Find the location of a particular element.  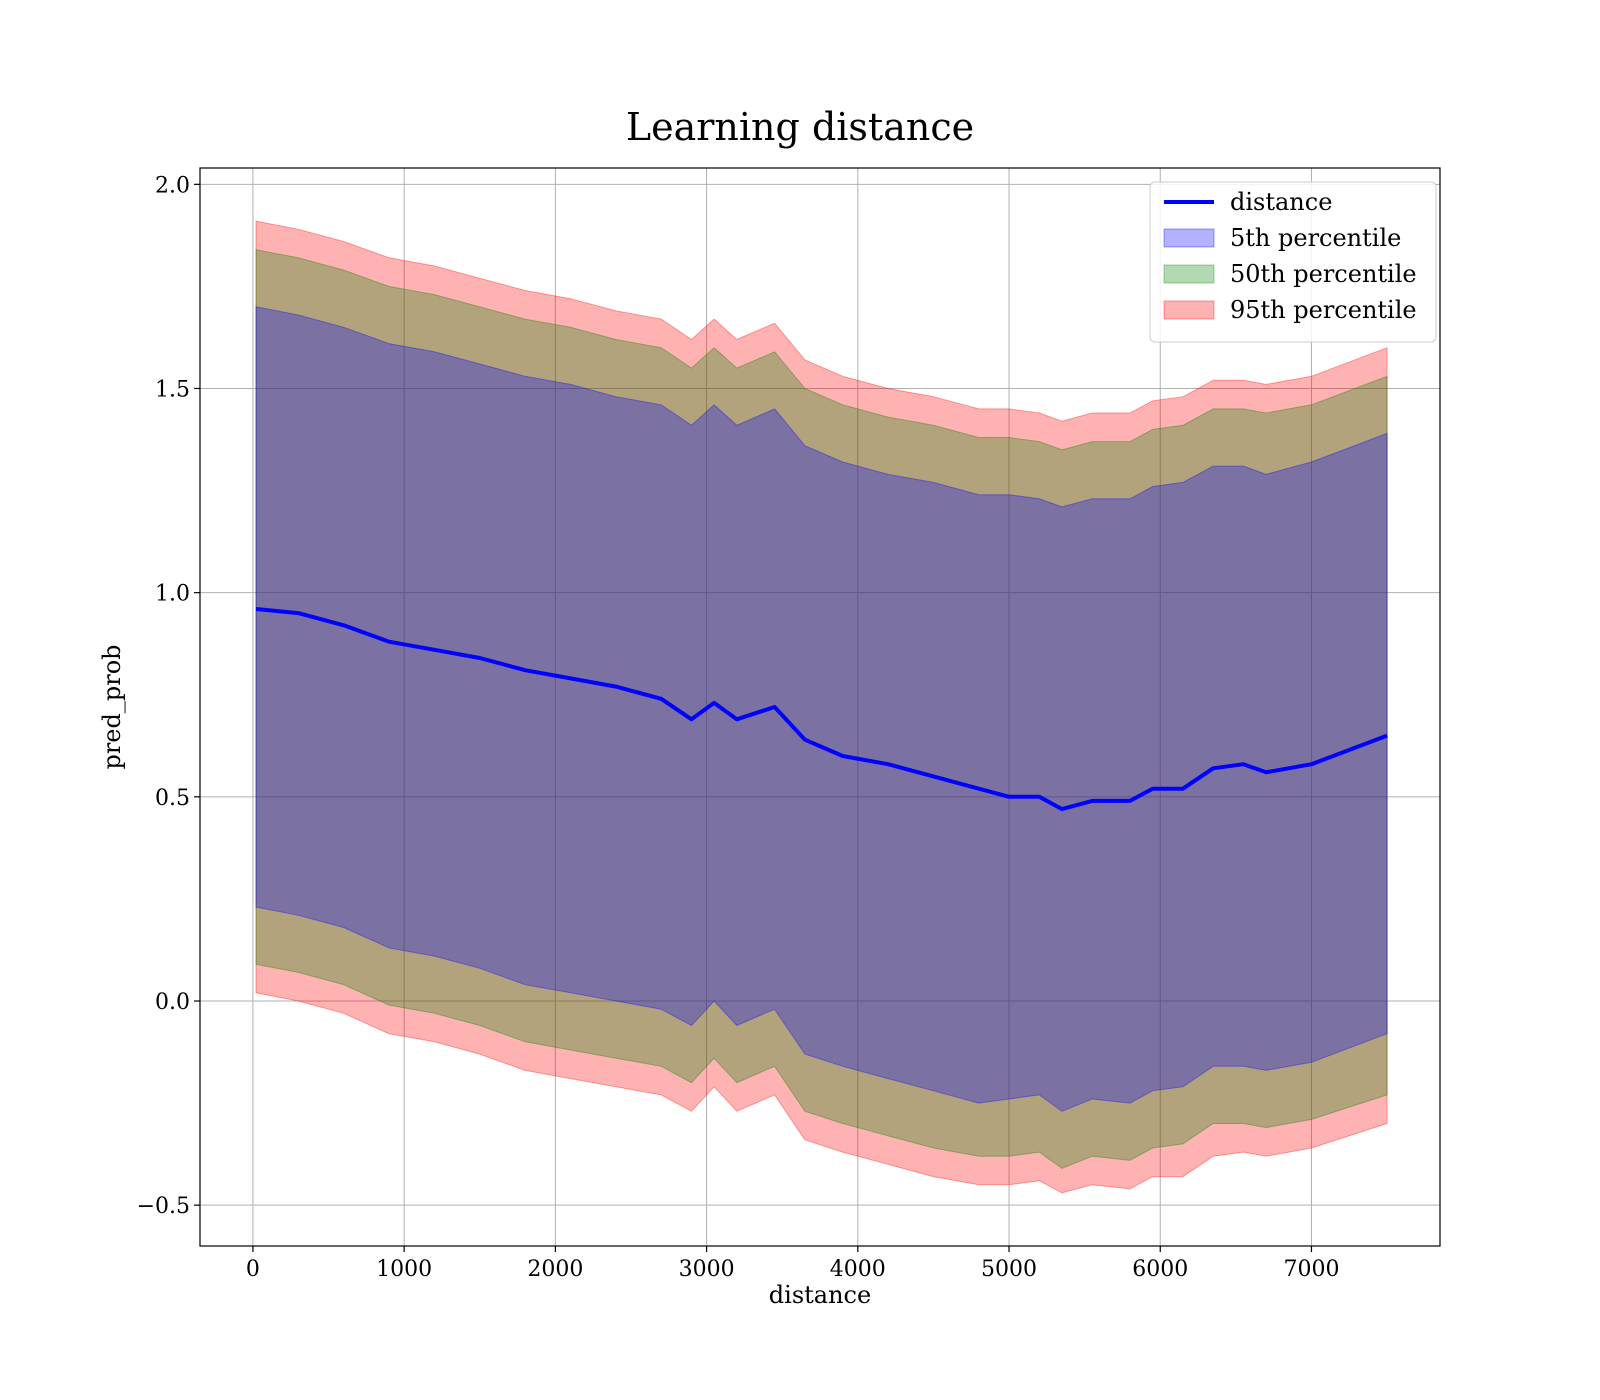

y-tick-label: 0.5 is located at coordinates (172, 798).